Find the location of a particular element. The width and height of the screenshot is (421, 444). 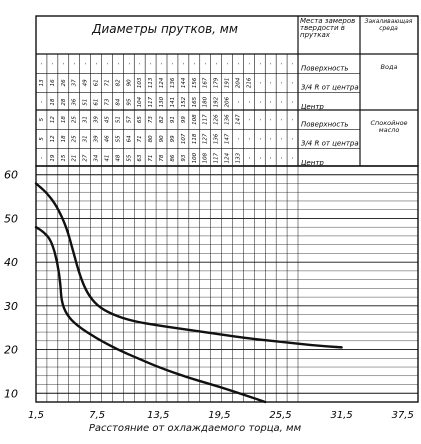

table-cell: 61 is located at coordinates (97, 82).